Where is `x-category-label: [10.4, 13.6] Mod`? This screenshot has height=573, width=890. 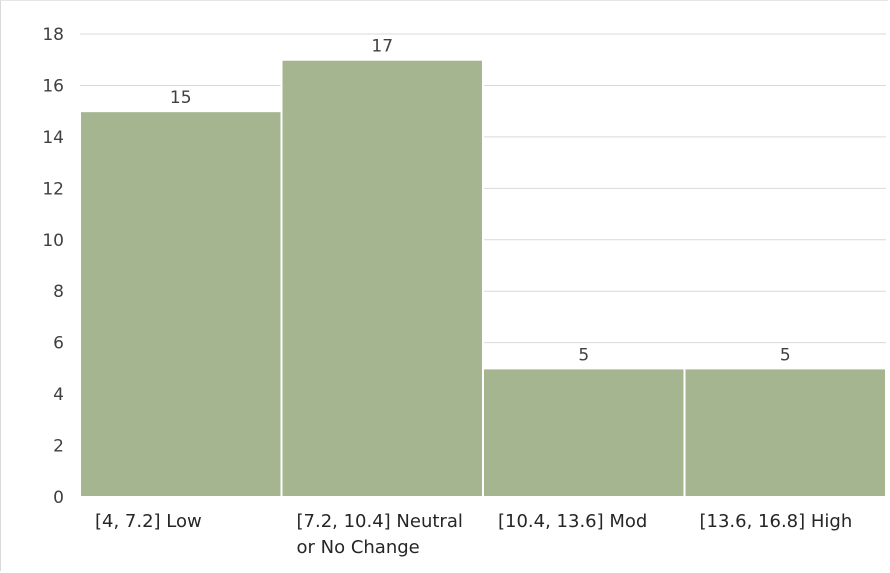
x-category-label: [10.4, 13.6] Mod is located at coordinates (572, 521).